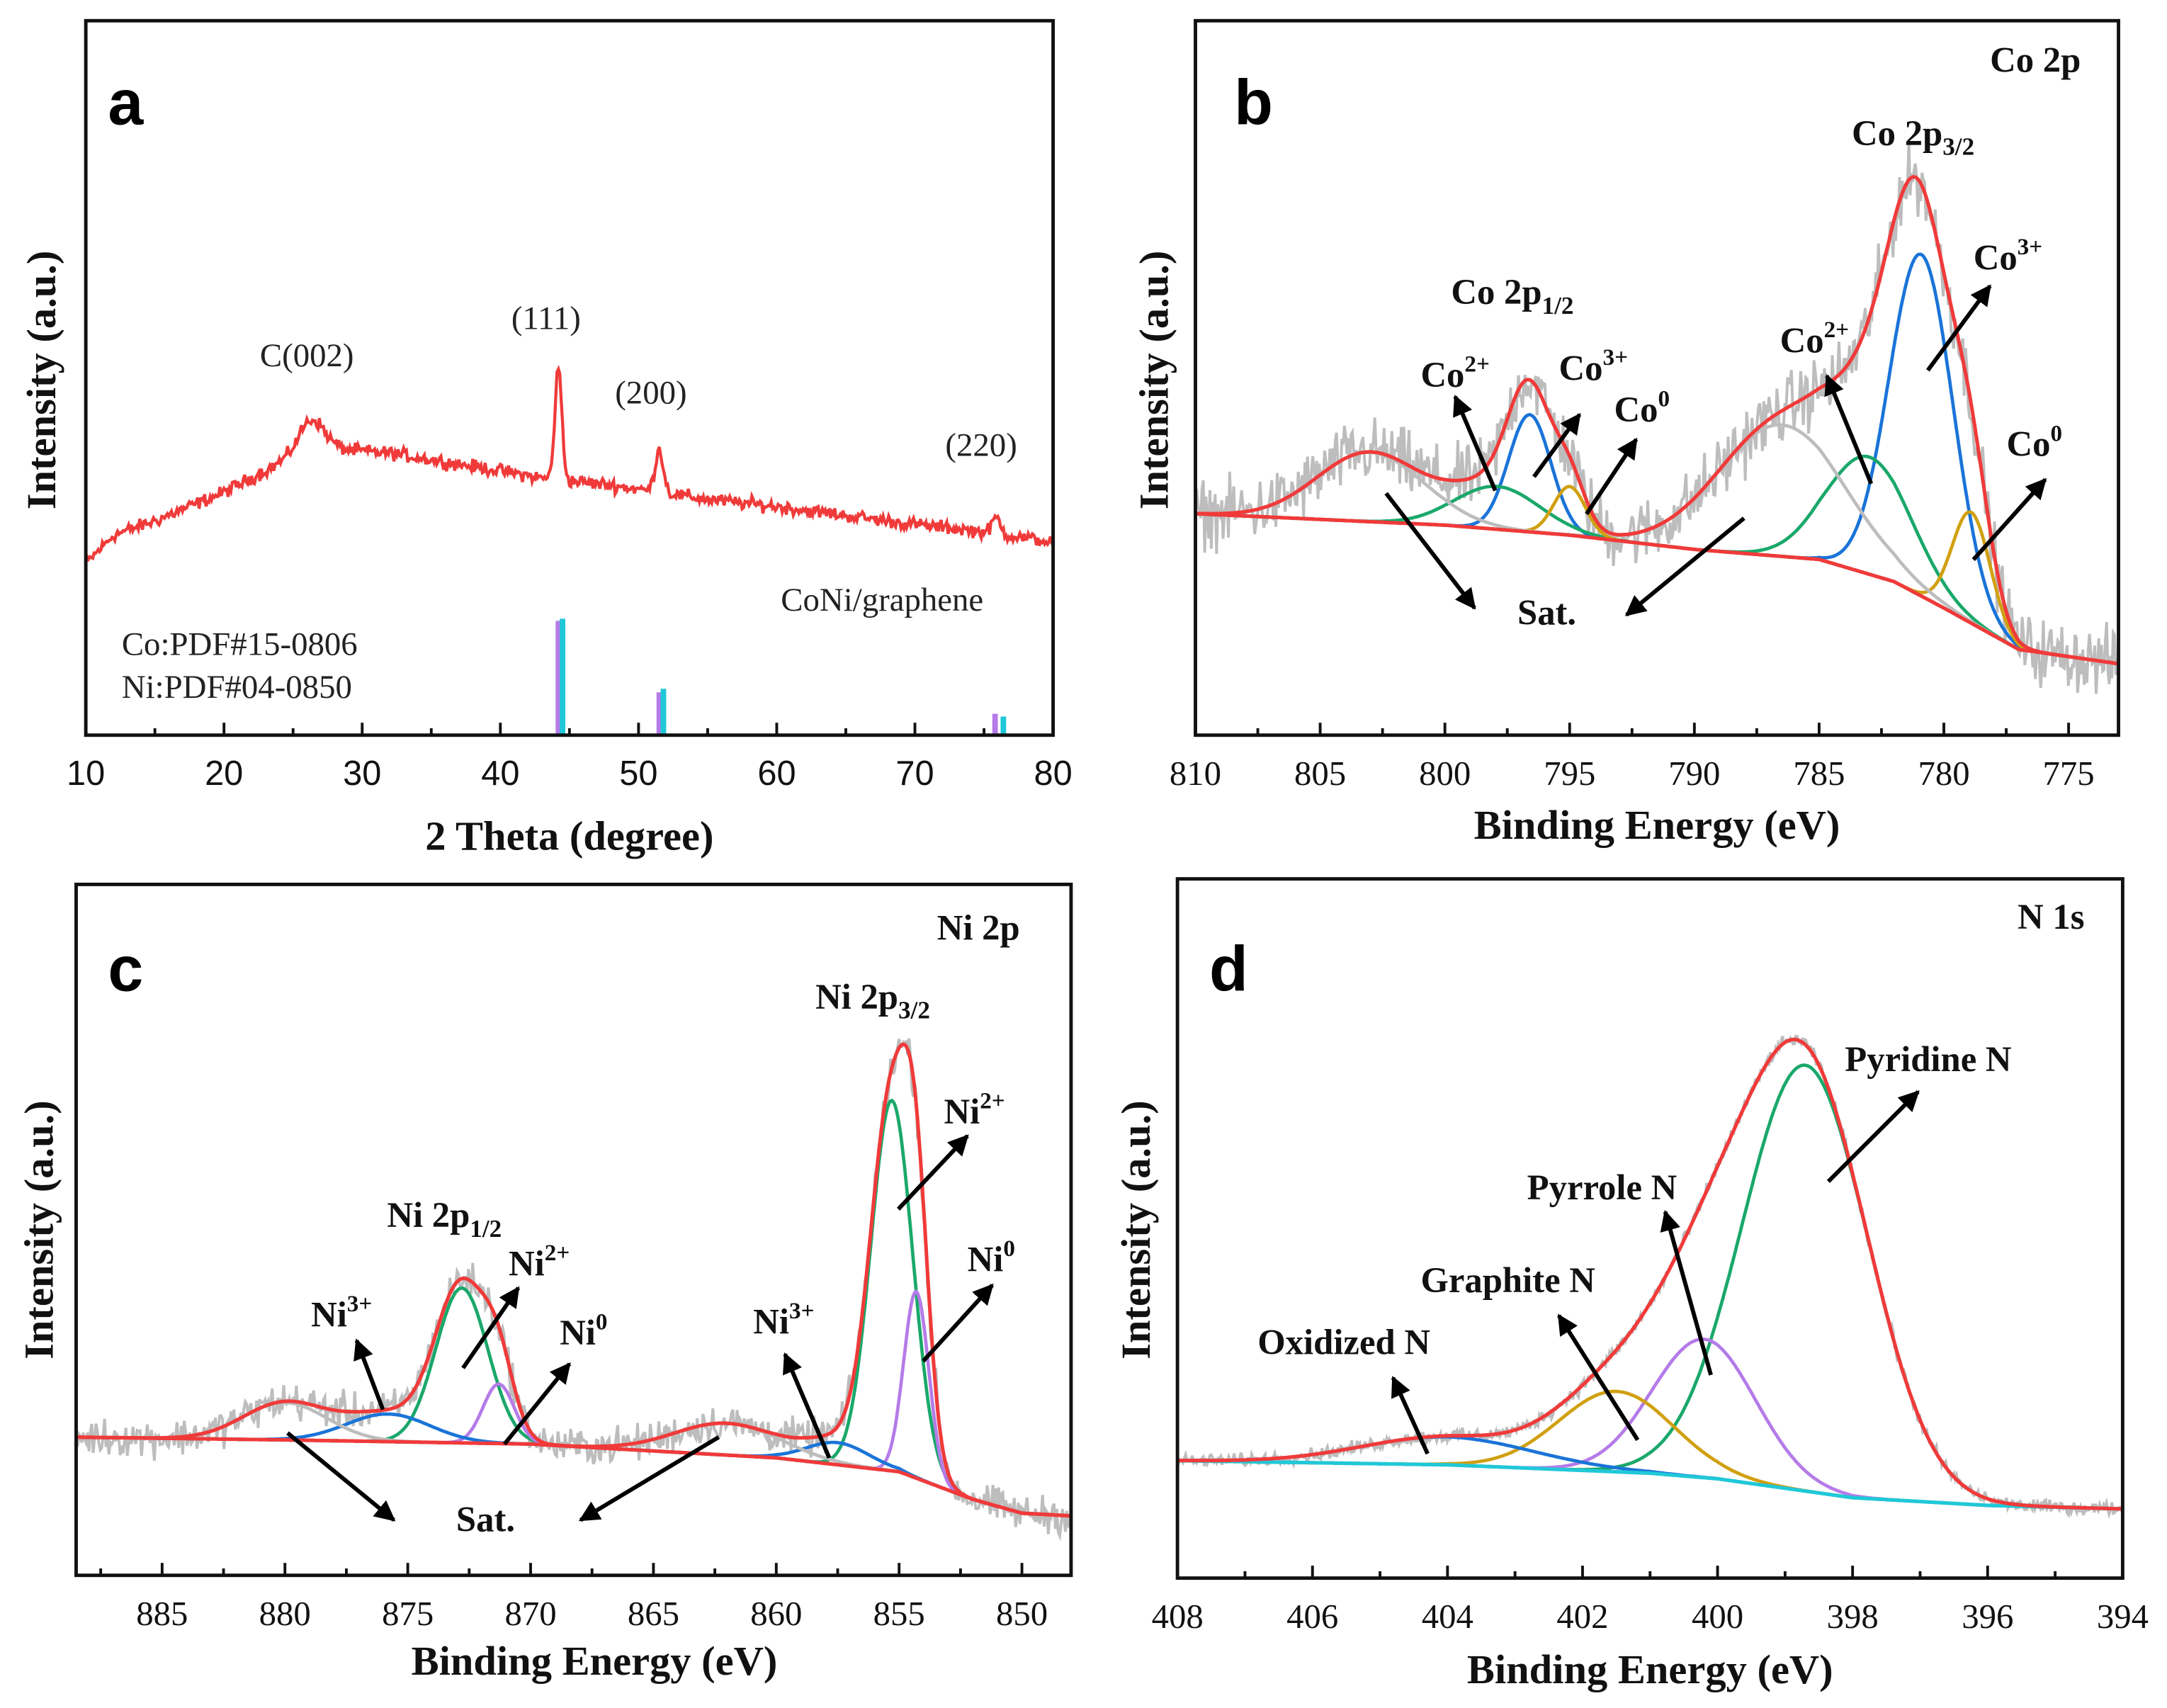 The width and height of the screenshot is (2167, 1708). Describe the element at coordinates (537, 1404) in the screenshot. I see `arrow-ni0-left` at that location.